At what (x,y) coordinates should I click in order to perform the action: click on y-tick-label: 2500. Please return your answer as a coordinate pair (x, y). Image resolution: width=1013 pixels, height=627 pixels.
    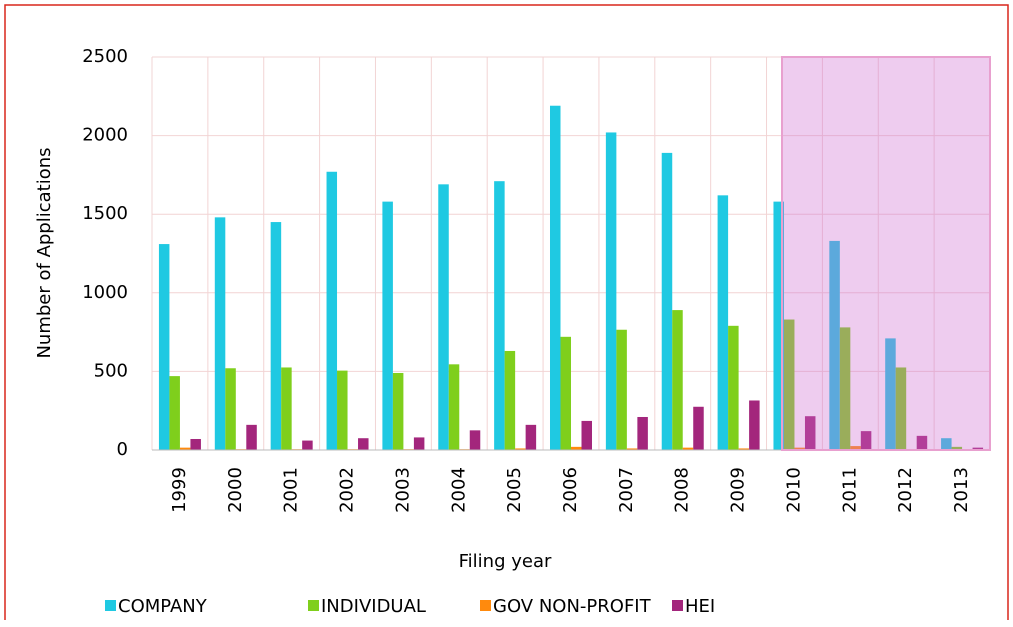
    Looking at the image, I should click on (105, 56).